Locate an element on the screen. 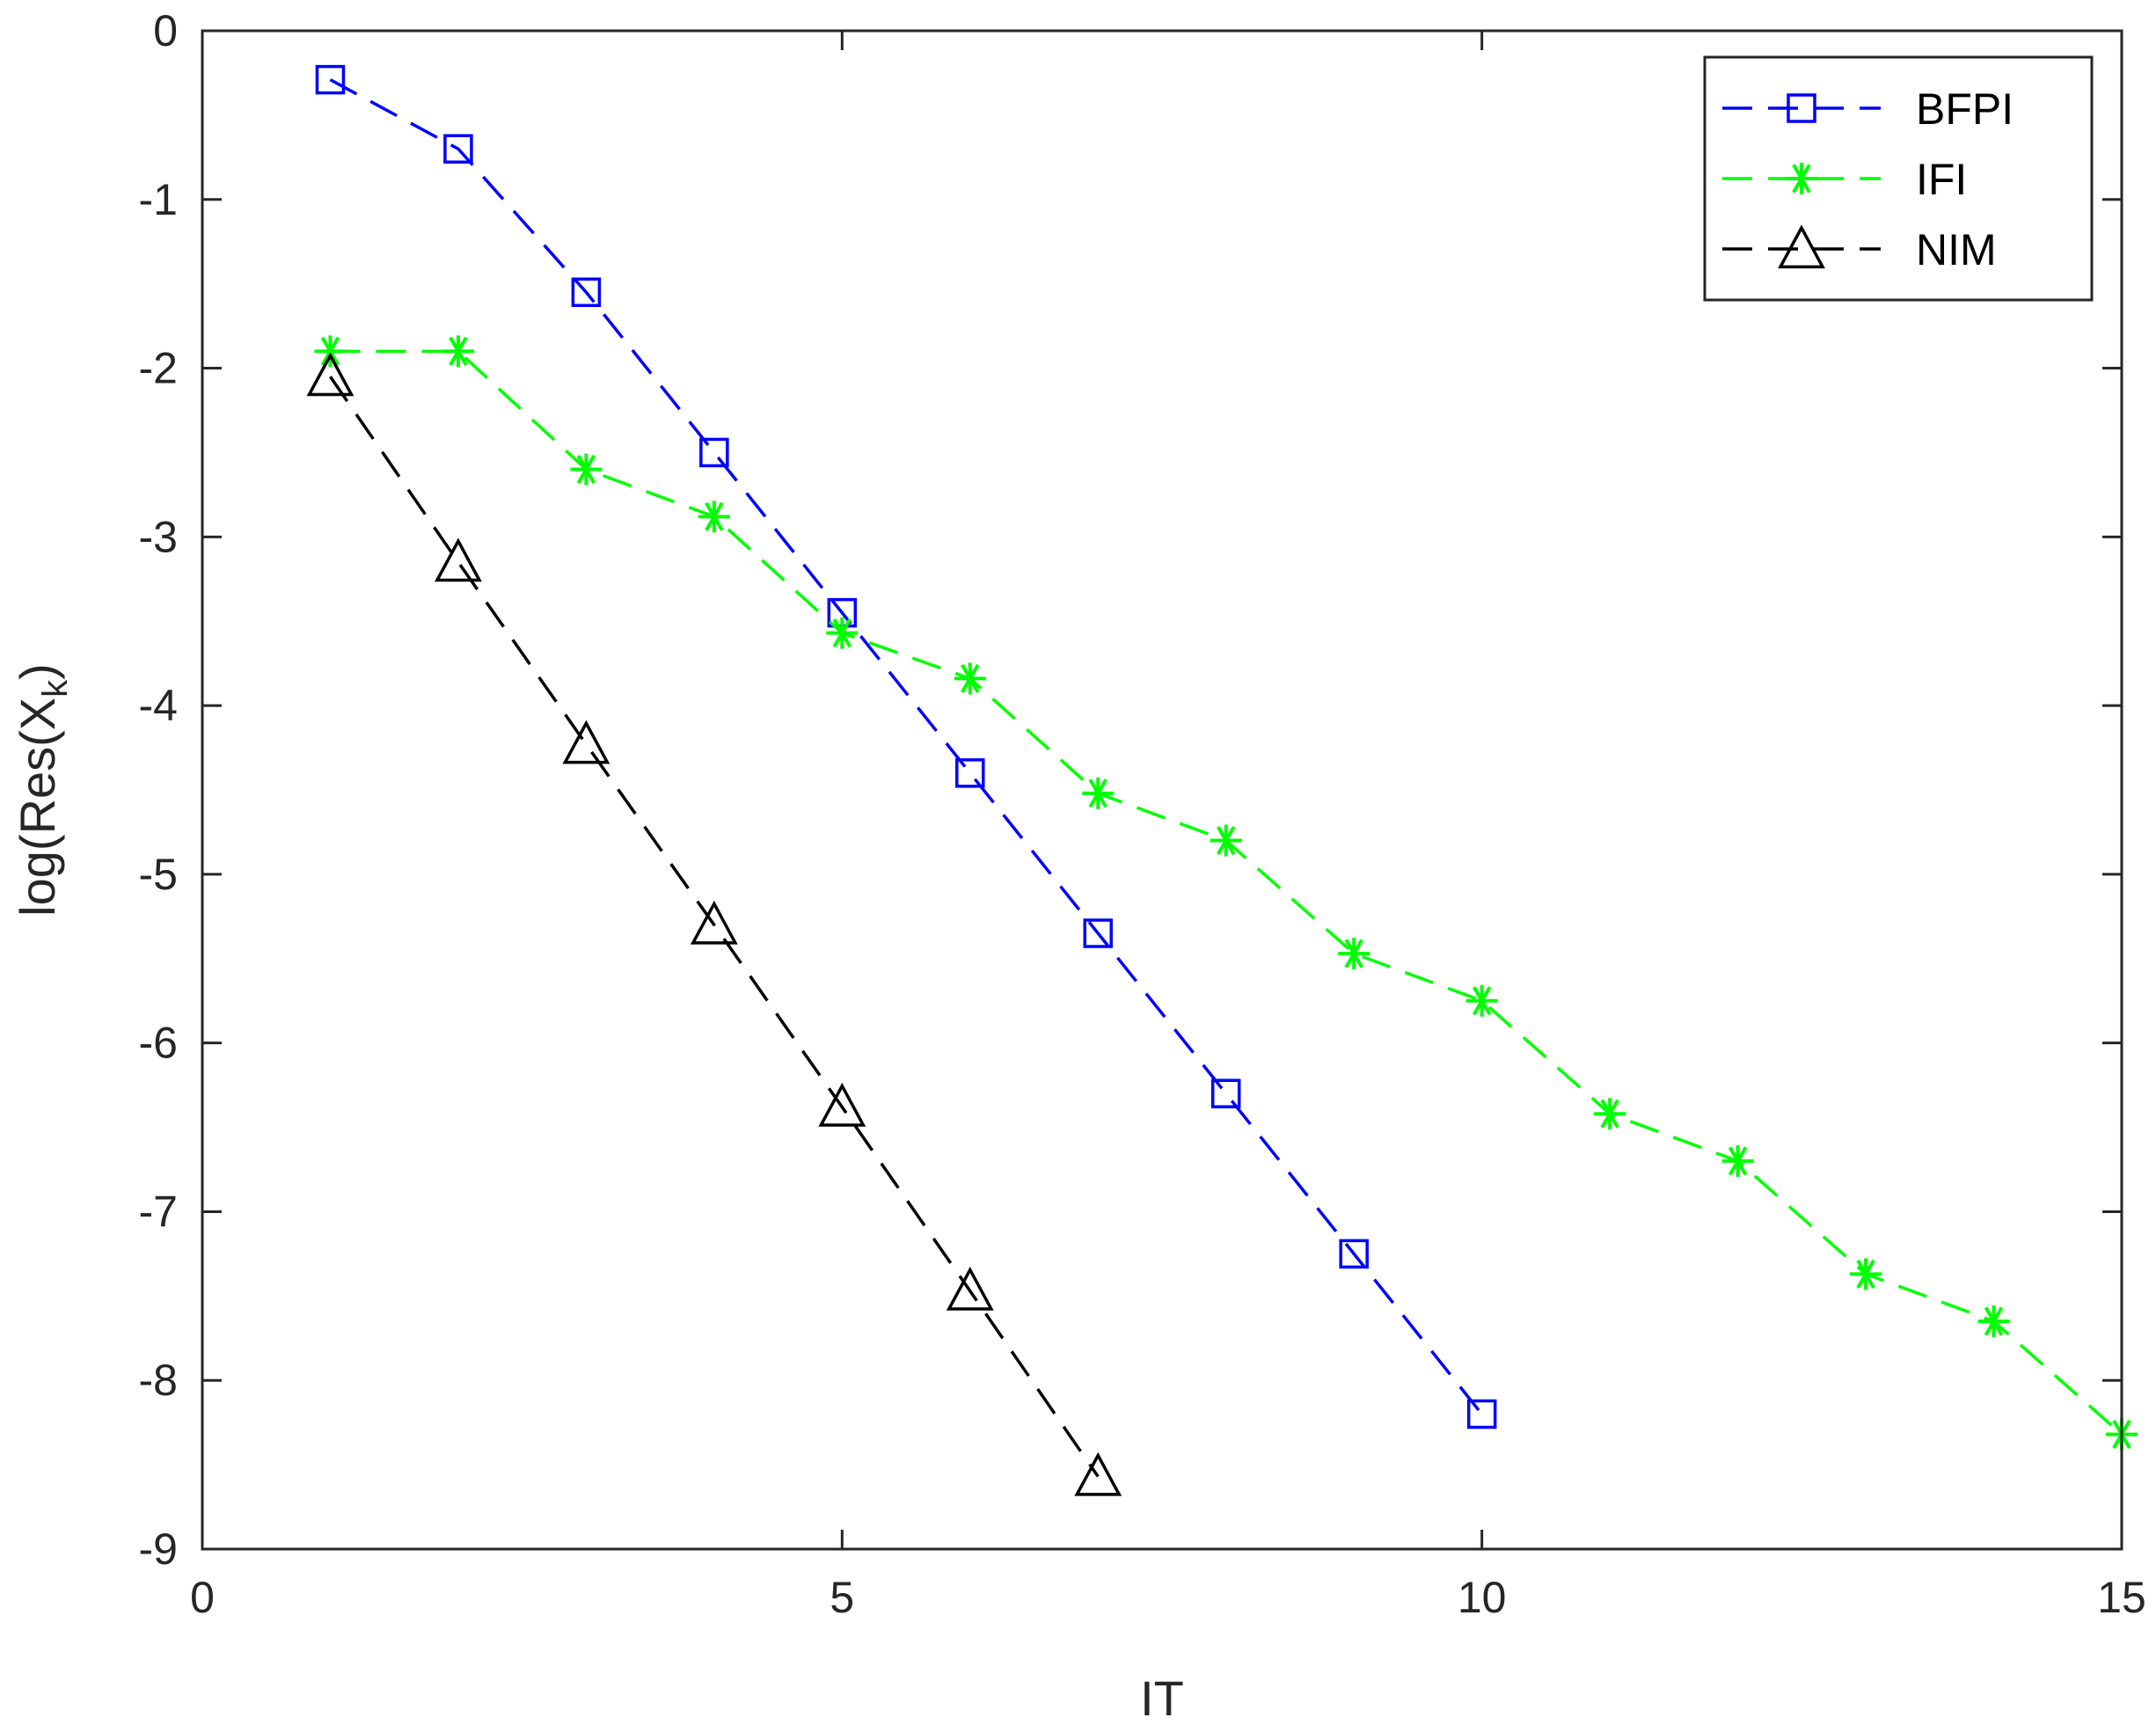 Image resolution: width=2156 pixels, height=1725 pixels. y-tick-label: -5 is located at coordinates (158, 874).